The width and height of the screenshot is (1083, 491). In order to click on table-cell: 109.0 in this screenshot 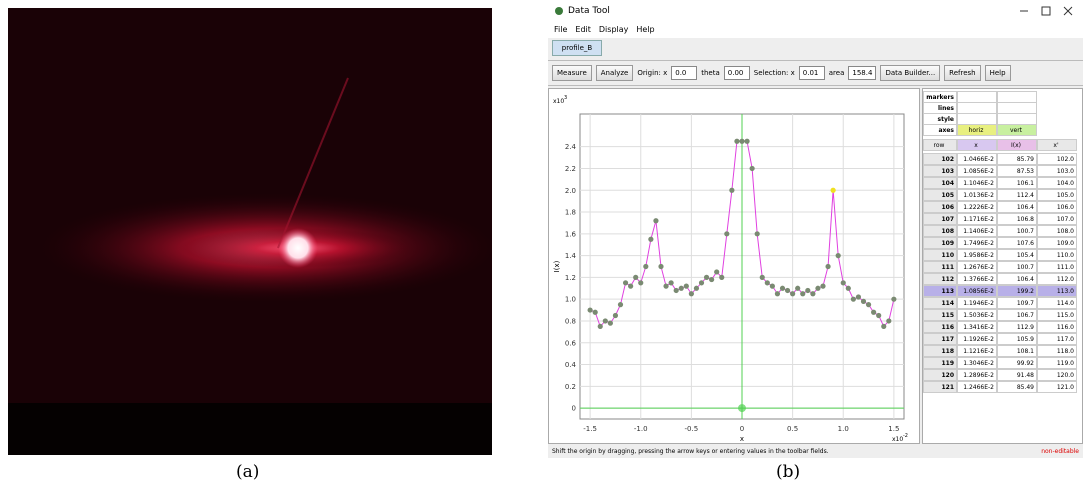, I will do `click(1057, 243)`.